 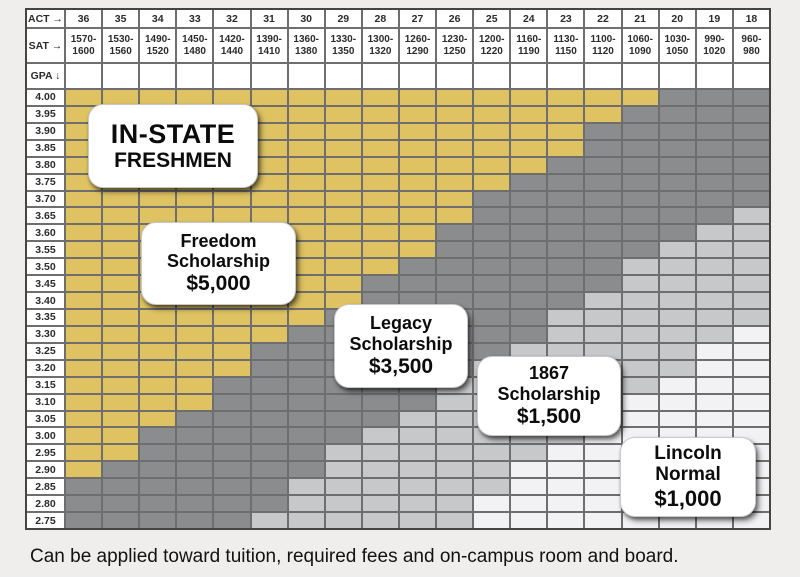 I want to click on gpa-row-label: 3.85, so click(x=45, y=148).